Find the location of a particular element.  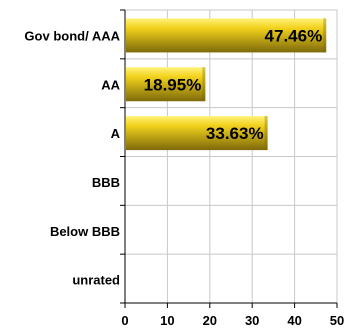

category-label: A is located at coordinates (116, 133).